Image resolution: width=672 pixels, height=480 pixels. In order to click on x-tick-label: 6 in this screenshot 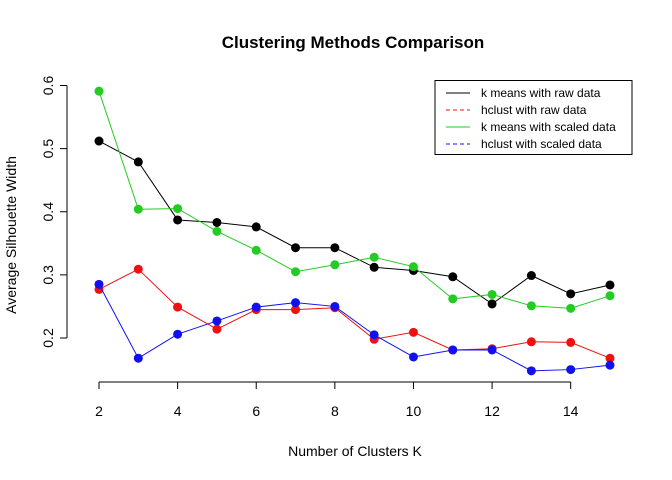, I will do `click(256, 411)`.